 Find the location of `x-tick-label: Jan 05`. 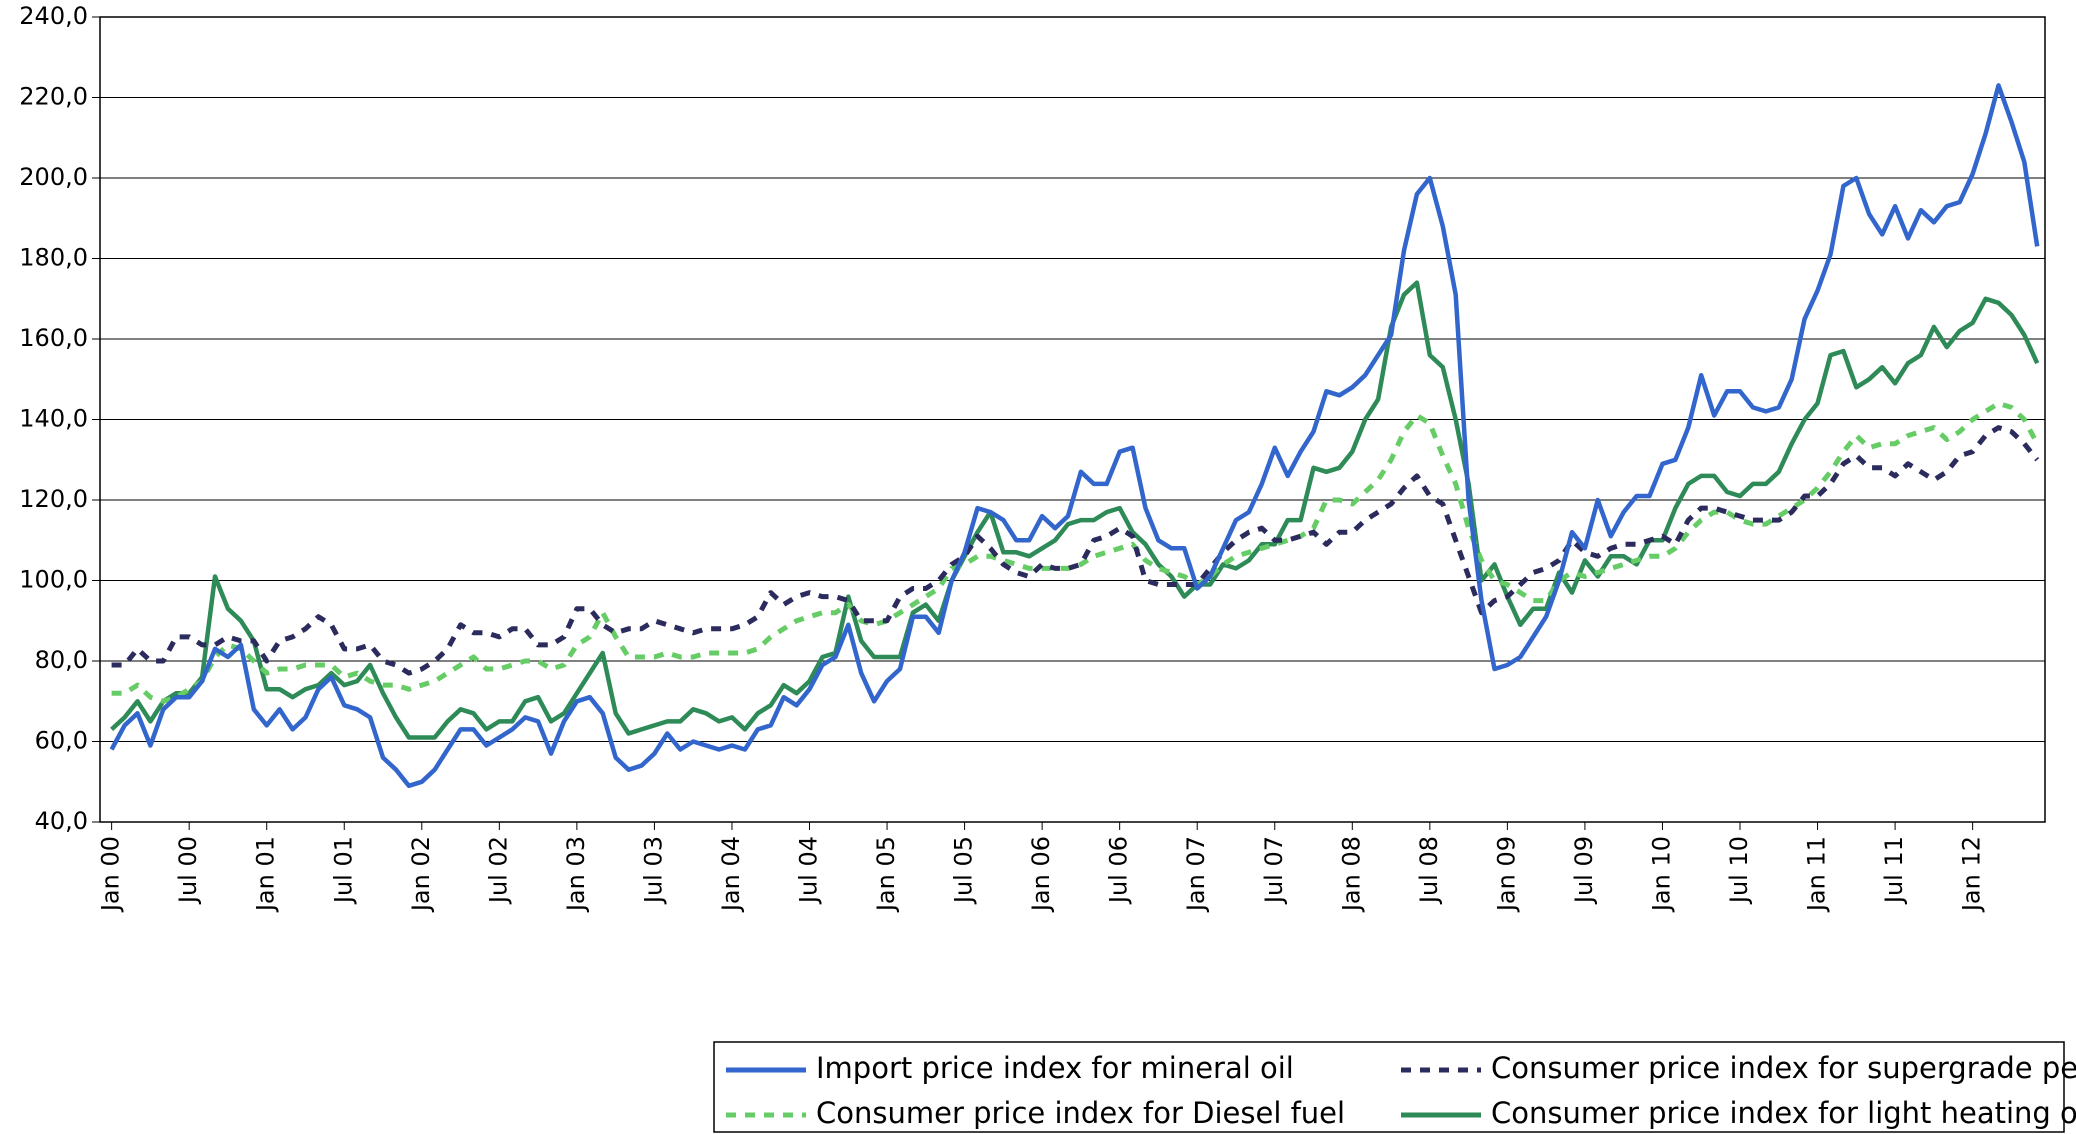

x-tick-label: Jan 05 is located at coordinates (886, 874).